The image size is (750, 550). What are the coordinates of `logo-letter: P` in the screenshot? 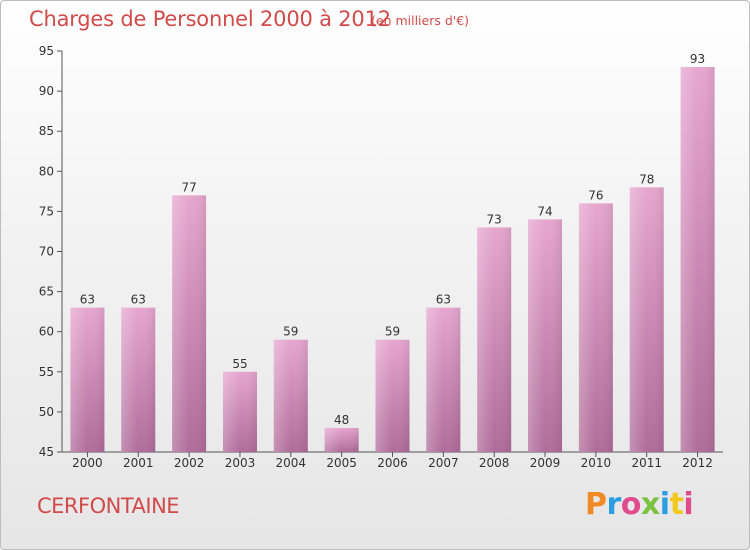 It's located at (596, 504).